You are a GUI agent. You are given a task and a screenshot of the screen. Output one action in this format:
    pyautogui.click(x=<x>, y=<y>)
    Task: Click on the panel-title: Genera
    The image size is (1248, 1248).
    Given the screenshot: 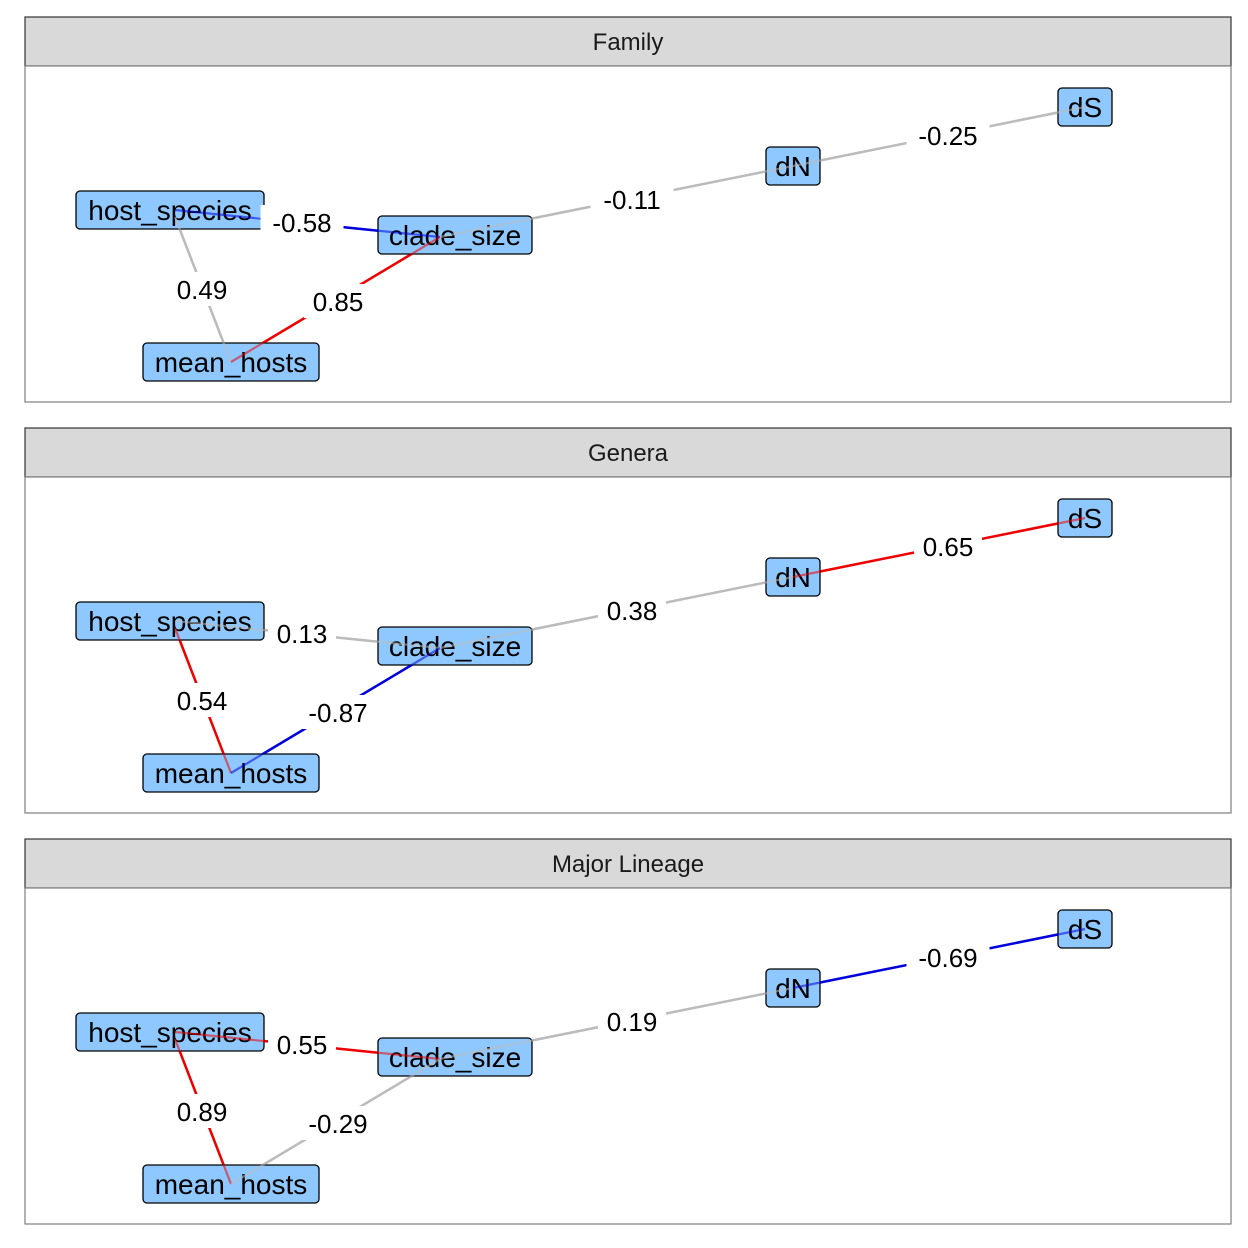 What is the action you would take?
    pyautogui.click(x=628, y=453)
    